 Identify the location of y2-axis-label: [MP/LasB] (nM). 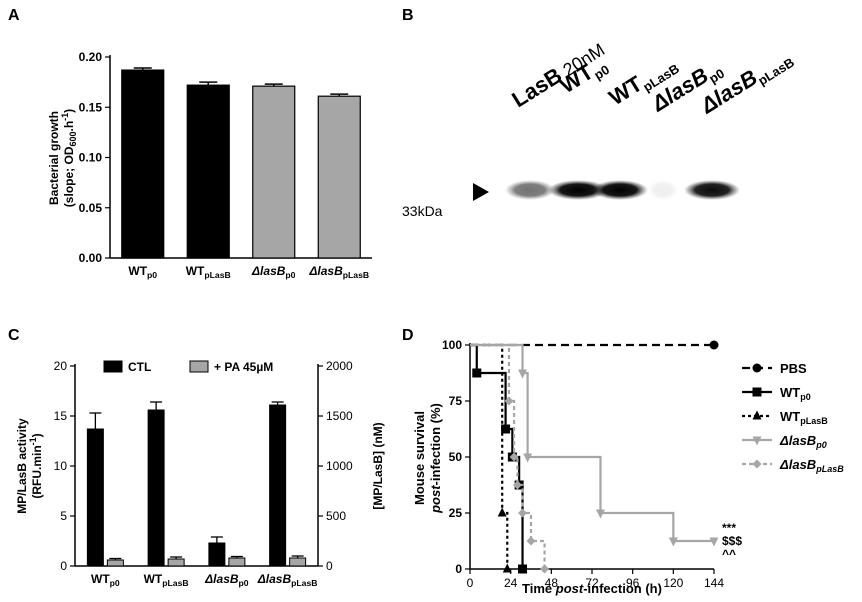
(378, 465).